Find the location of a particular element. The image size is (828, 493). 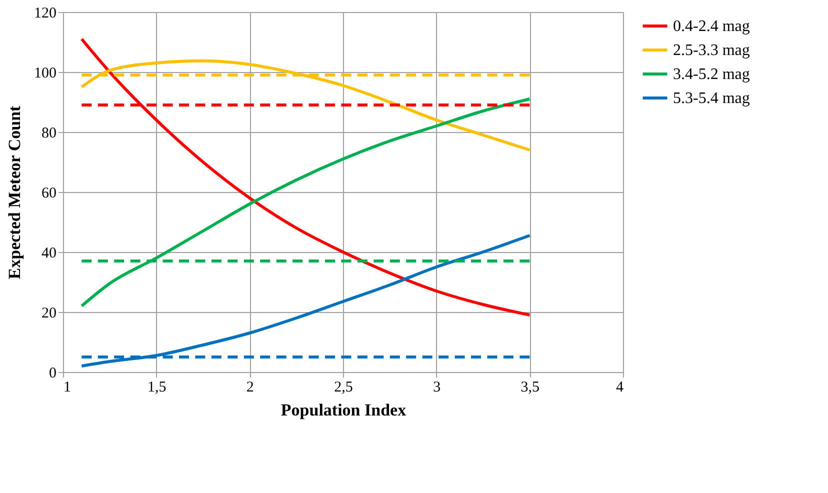

x-tick-label: 1 is located at coordinates (67, 388).